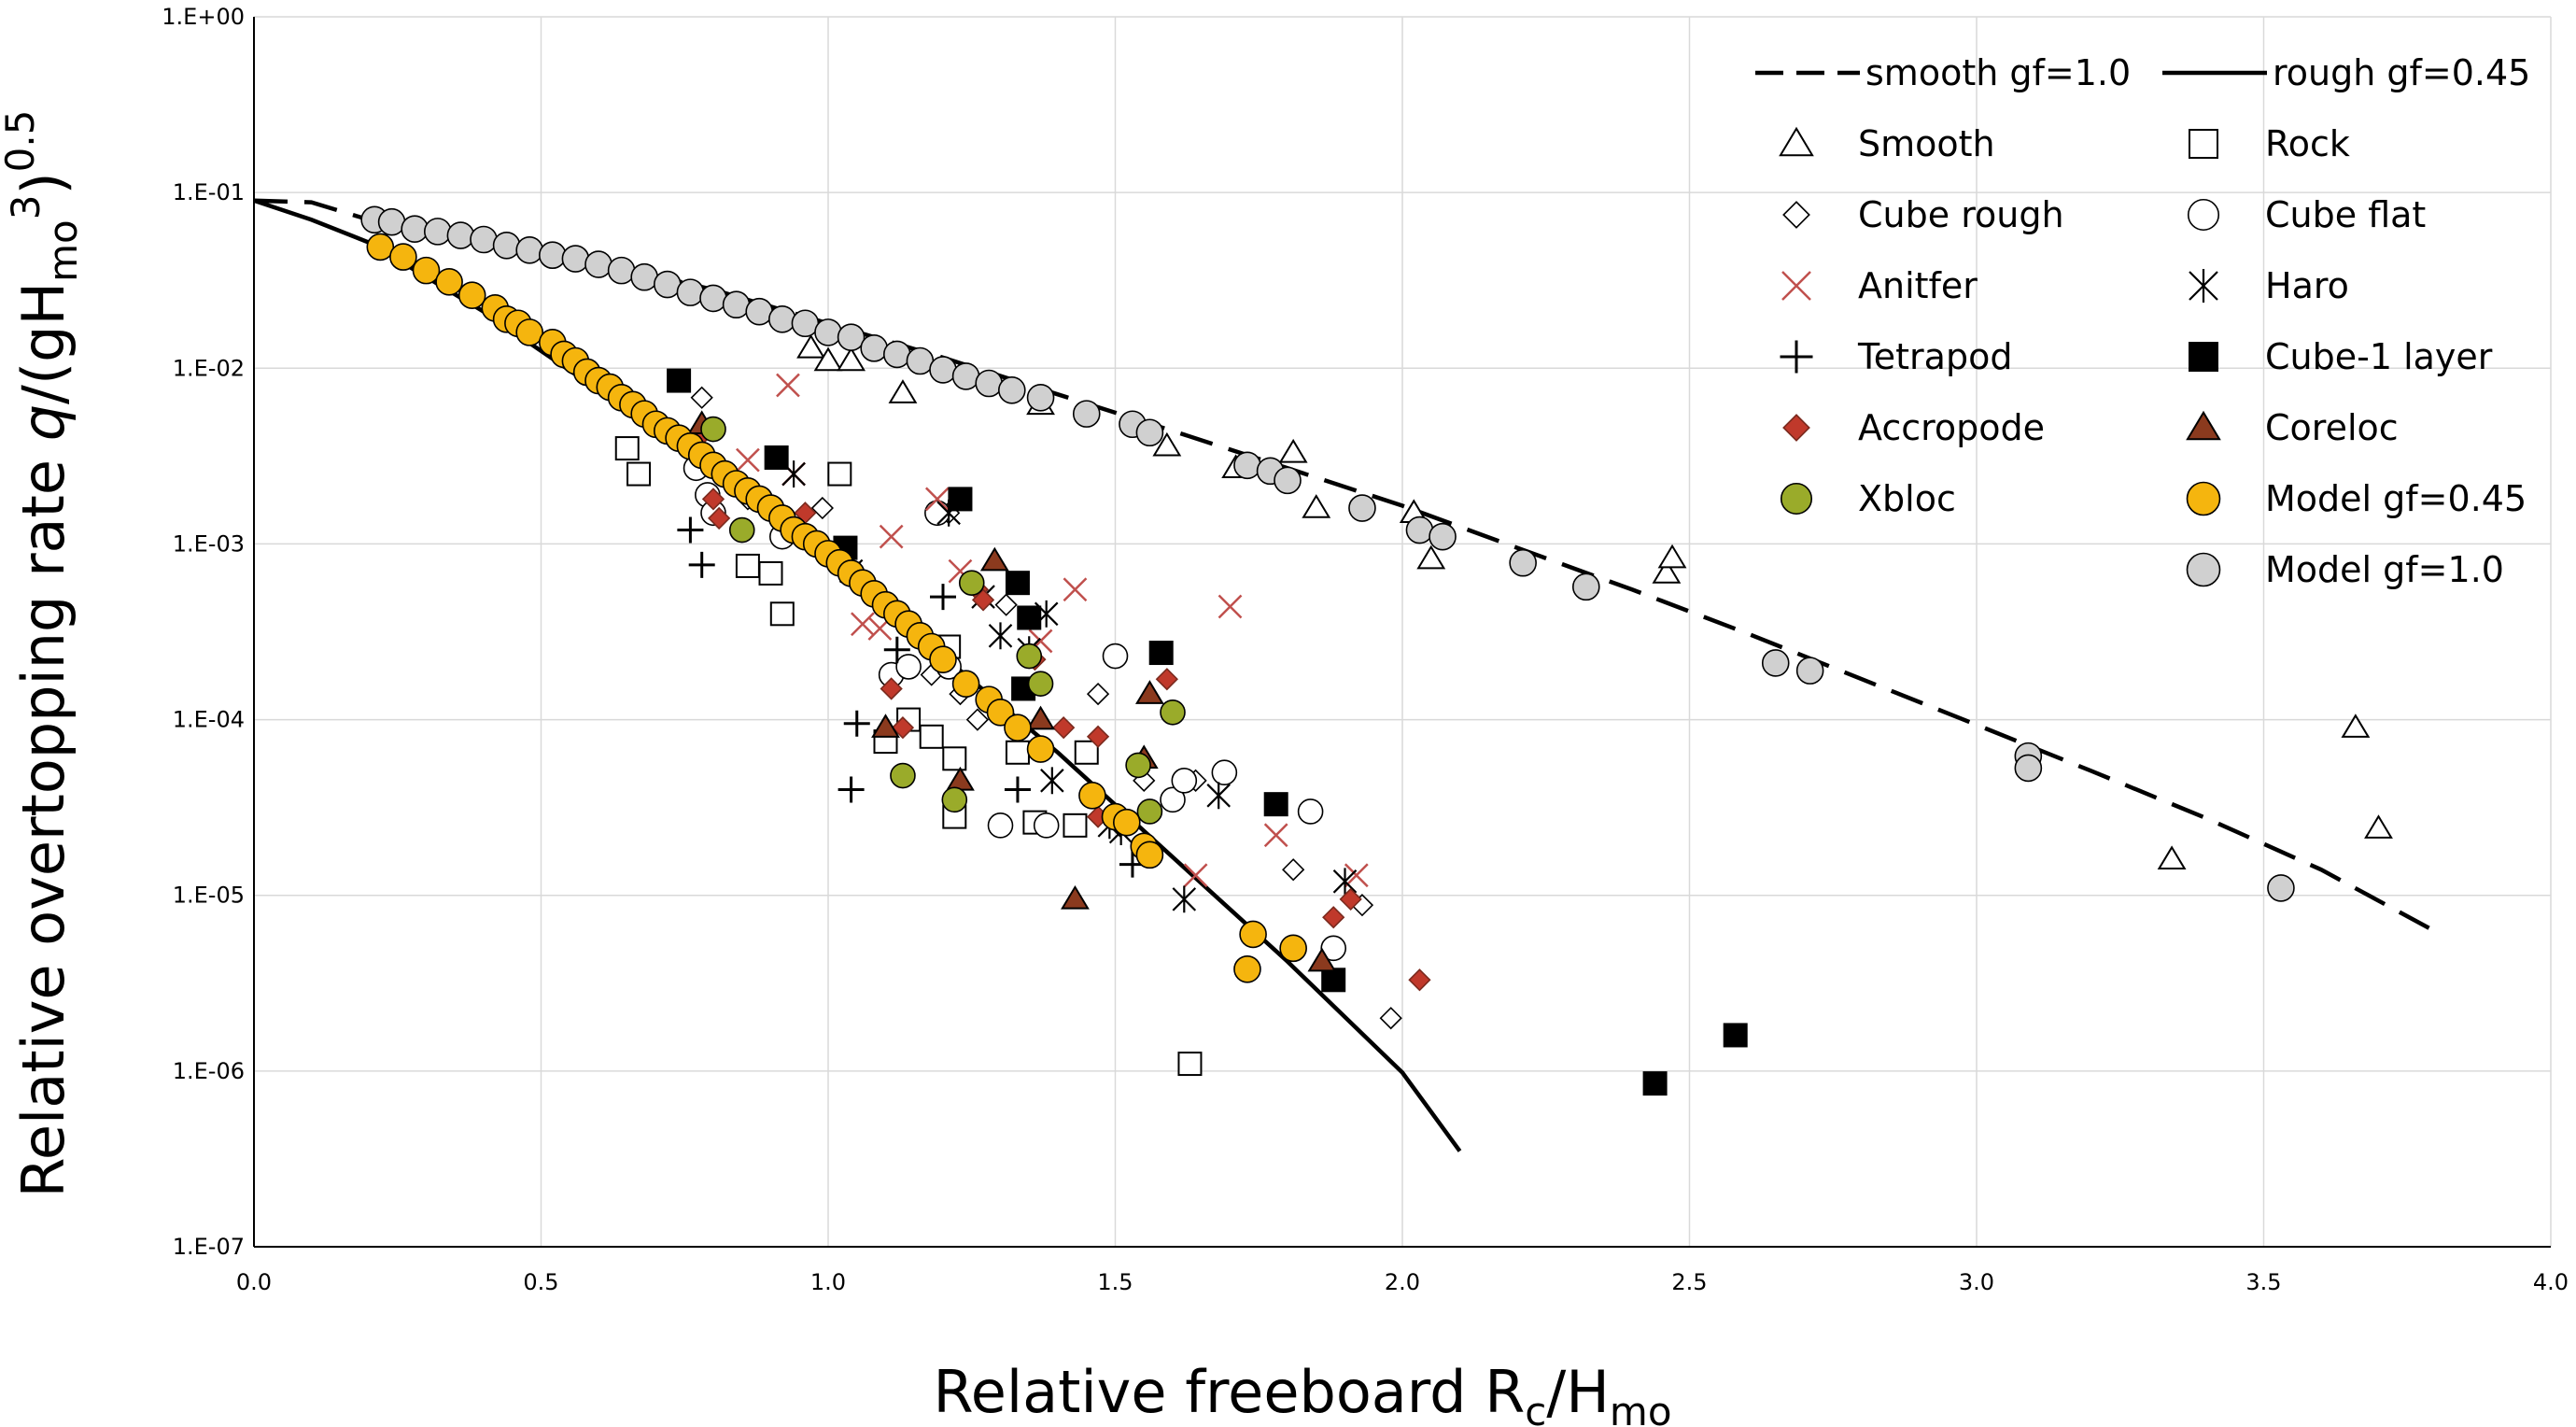 Image resolution: width=2576 pixels, height=1427 pixels. What do you see at coordinates (209, 192) in the screenshot?
I see `y-tick-label: 1.E-01` at bounding box center [209, 192].